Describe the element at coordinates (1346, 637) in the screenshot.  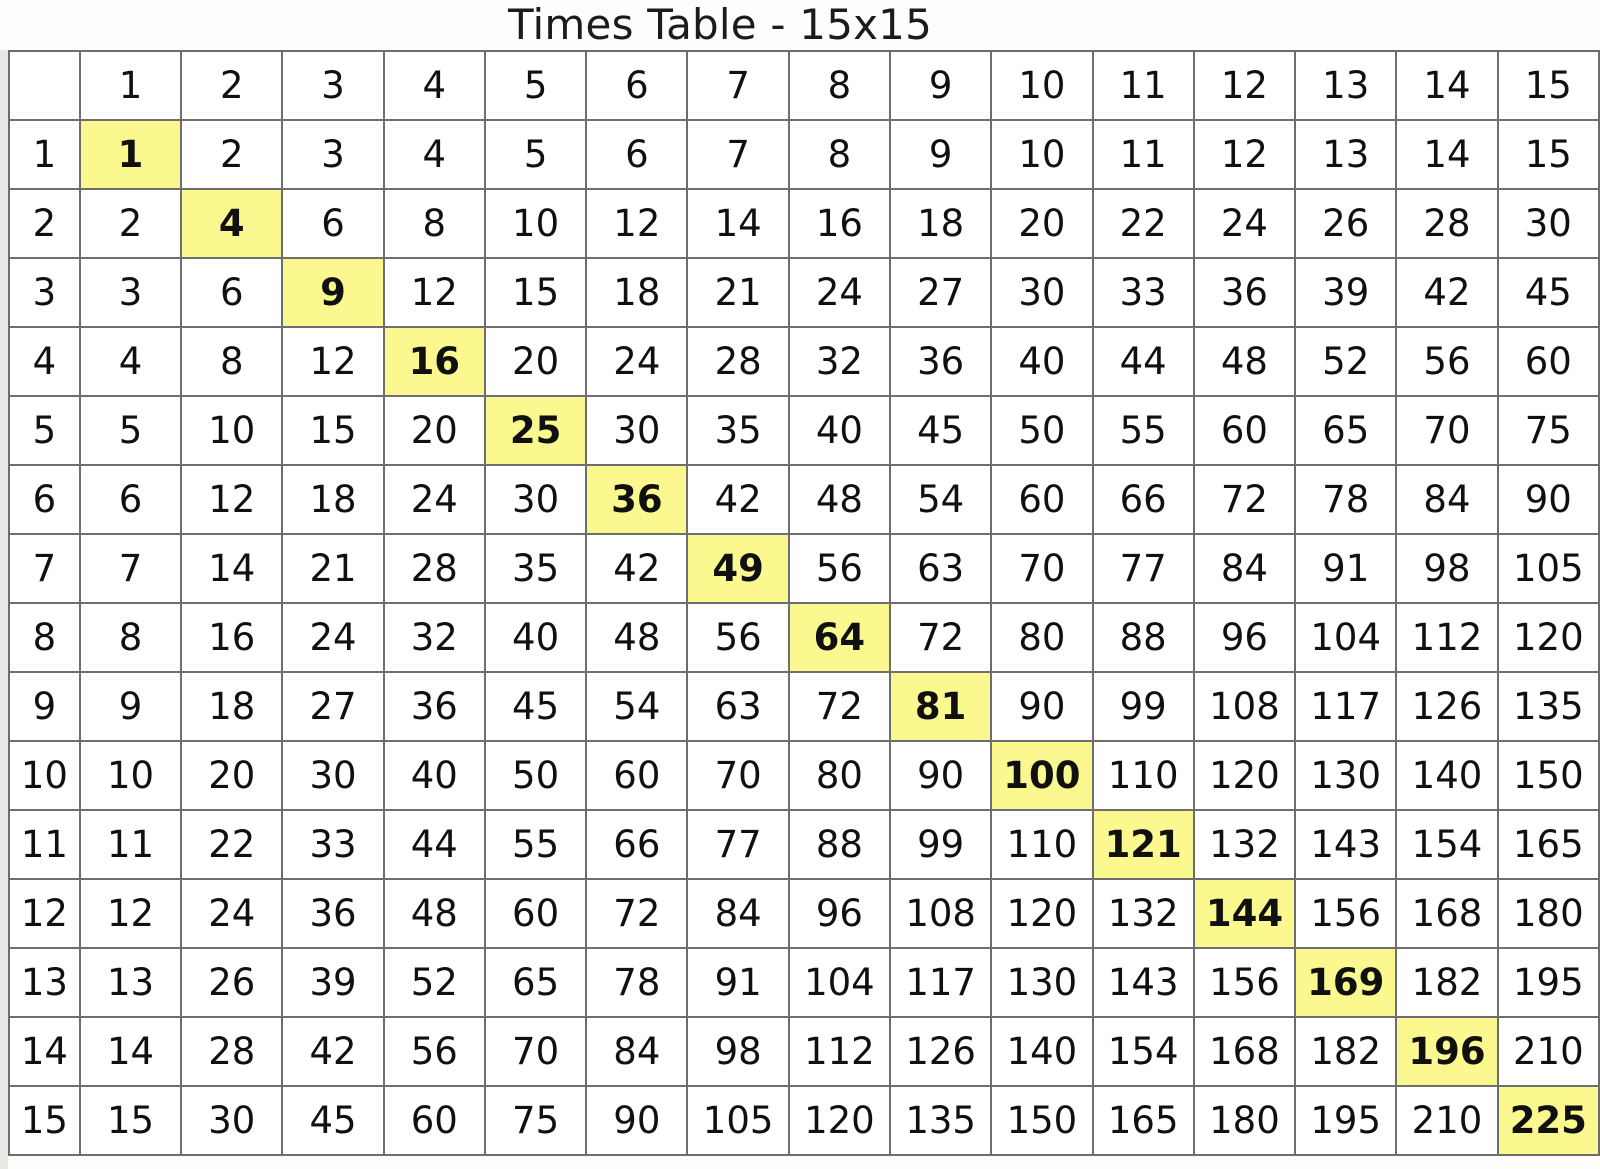
I see `product-cell-8x13: 104` at that location.